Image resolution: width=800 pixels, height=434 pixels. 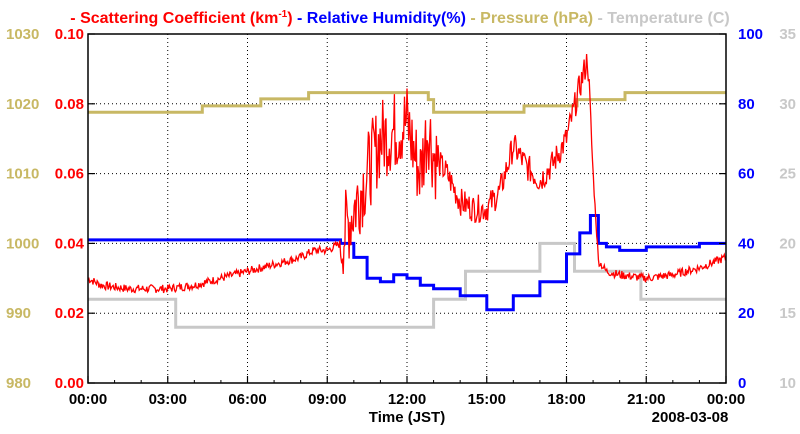 I want to click on scattering-tick-label: 0.10, so click(x=69, y=34).